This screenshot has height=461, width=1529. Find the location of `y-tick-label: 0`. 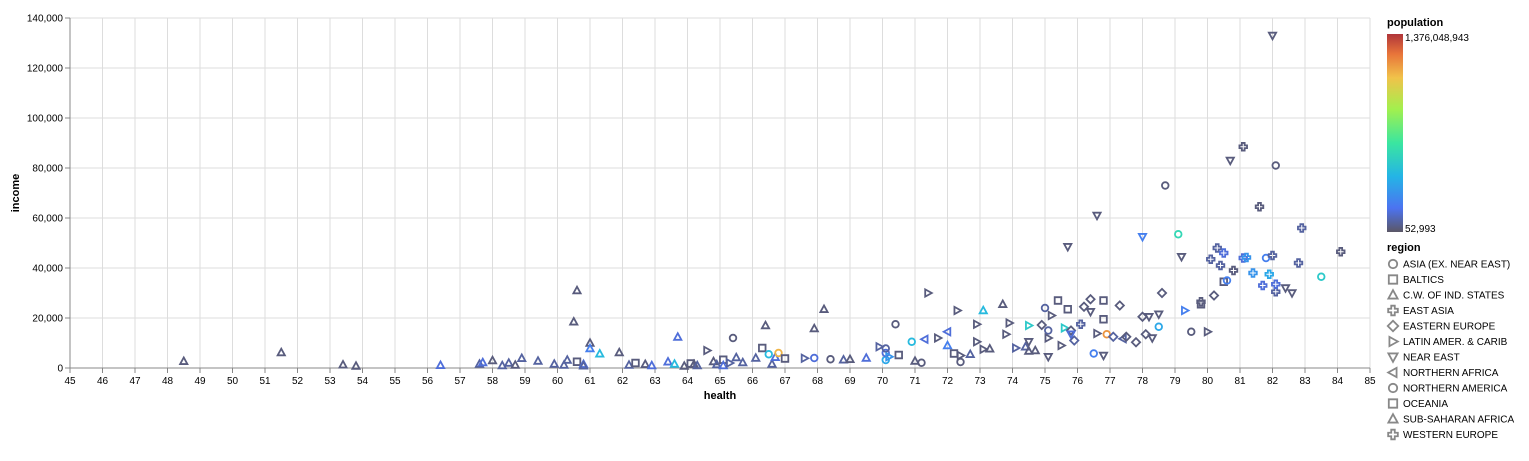

y-tick-label: 0 is located at coordinates (60, 369).